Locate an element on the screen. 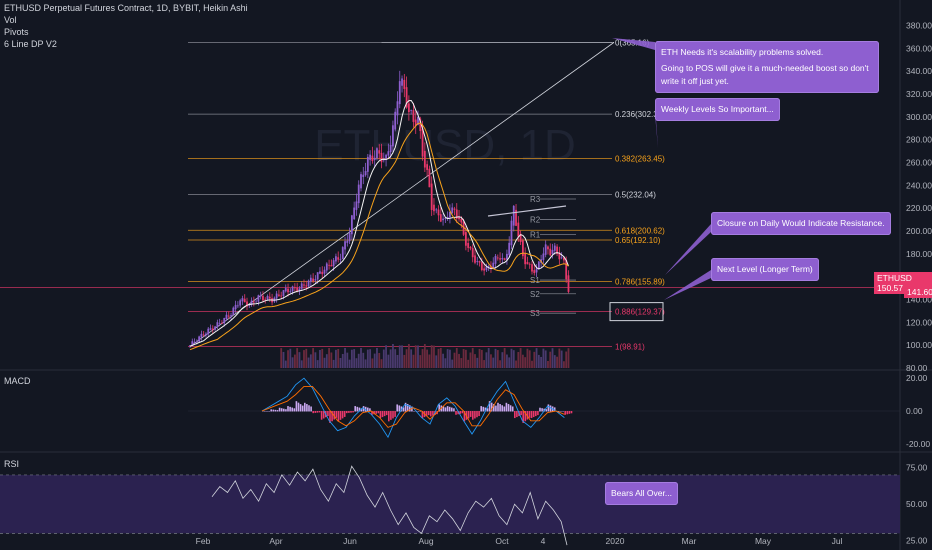 This screenshot has height=550, width=932. indicator-vol: Vol is located at coordinates (10, 20).